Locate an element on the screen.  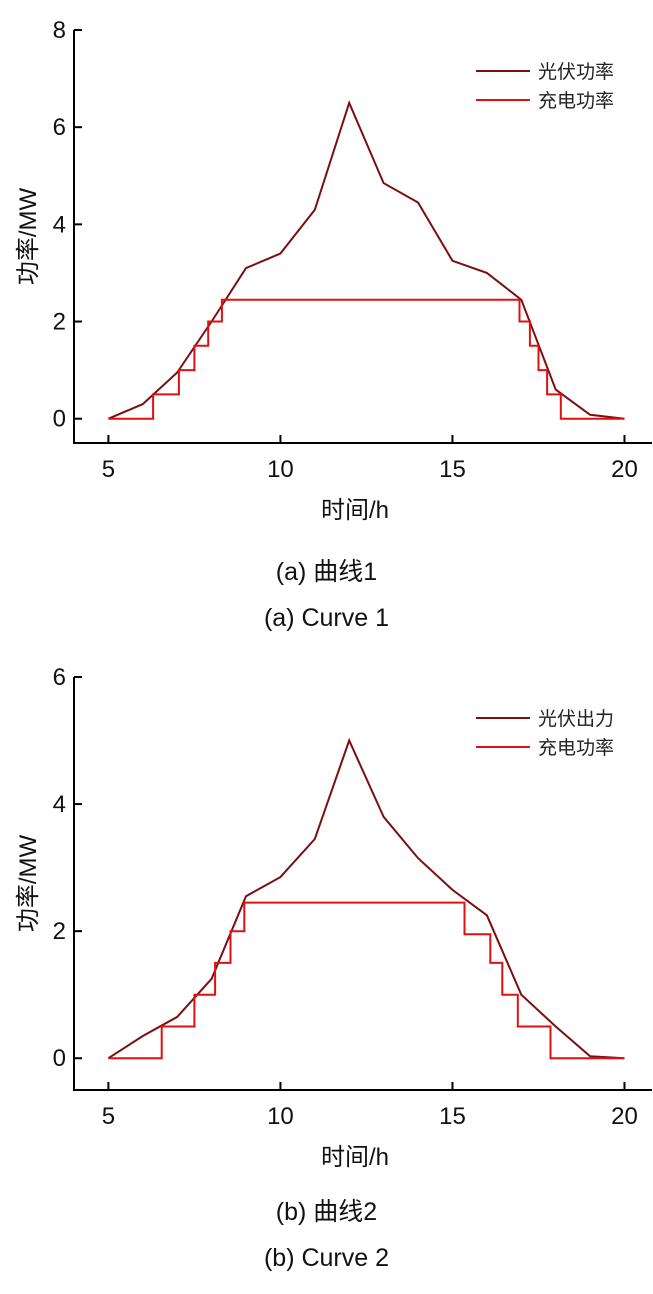
legend-label: 光伏出力 is located at coordinates (576, 719).